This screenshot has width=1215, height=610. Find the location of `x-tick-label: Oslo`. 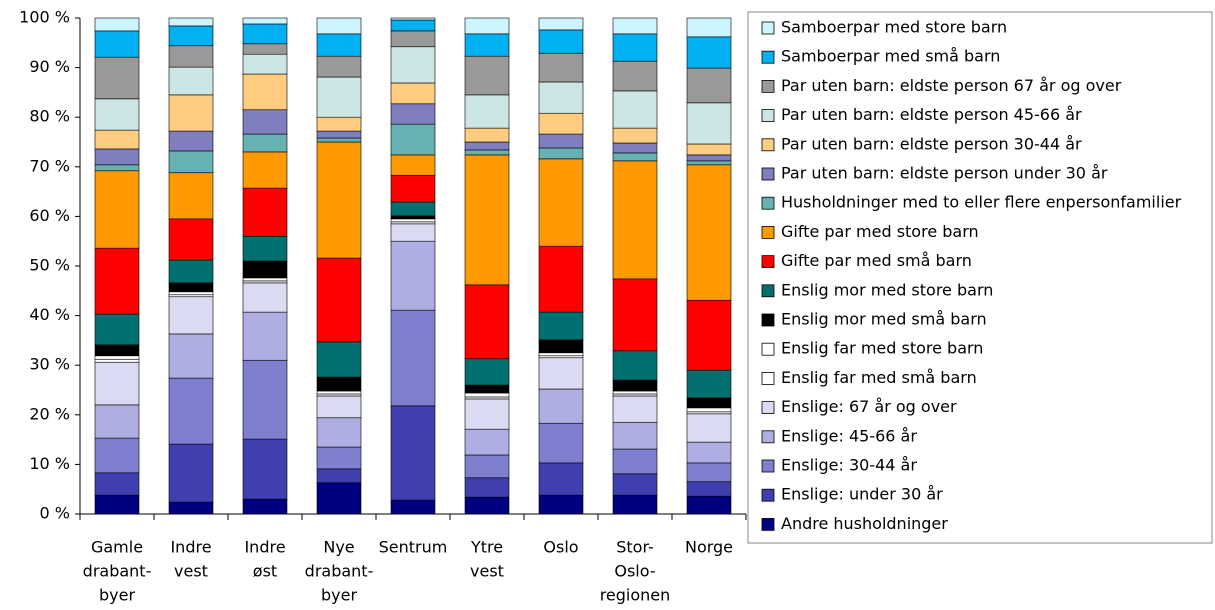

x-tick-label: Oslo is located at coordinates (560, 547).